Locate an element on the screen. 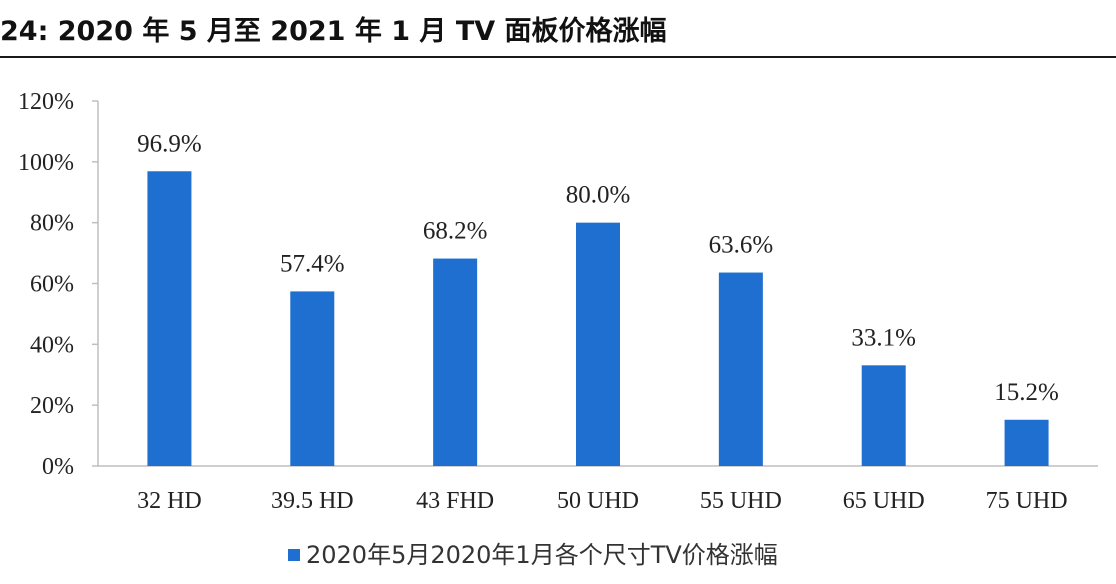  y-tick-label: 80% is located at coordinates (52, 224).